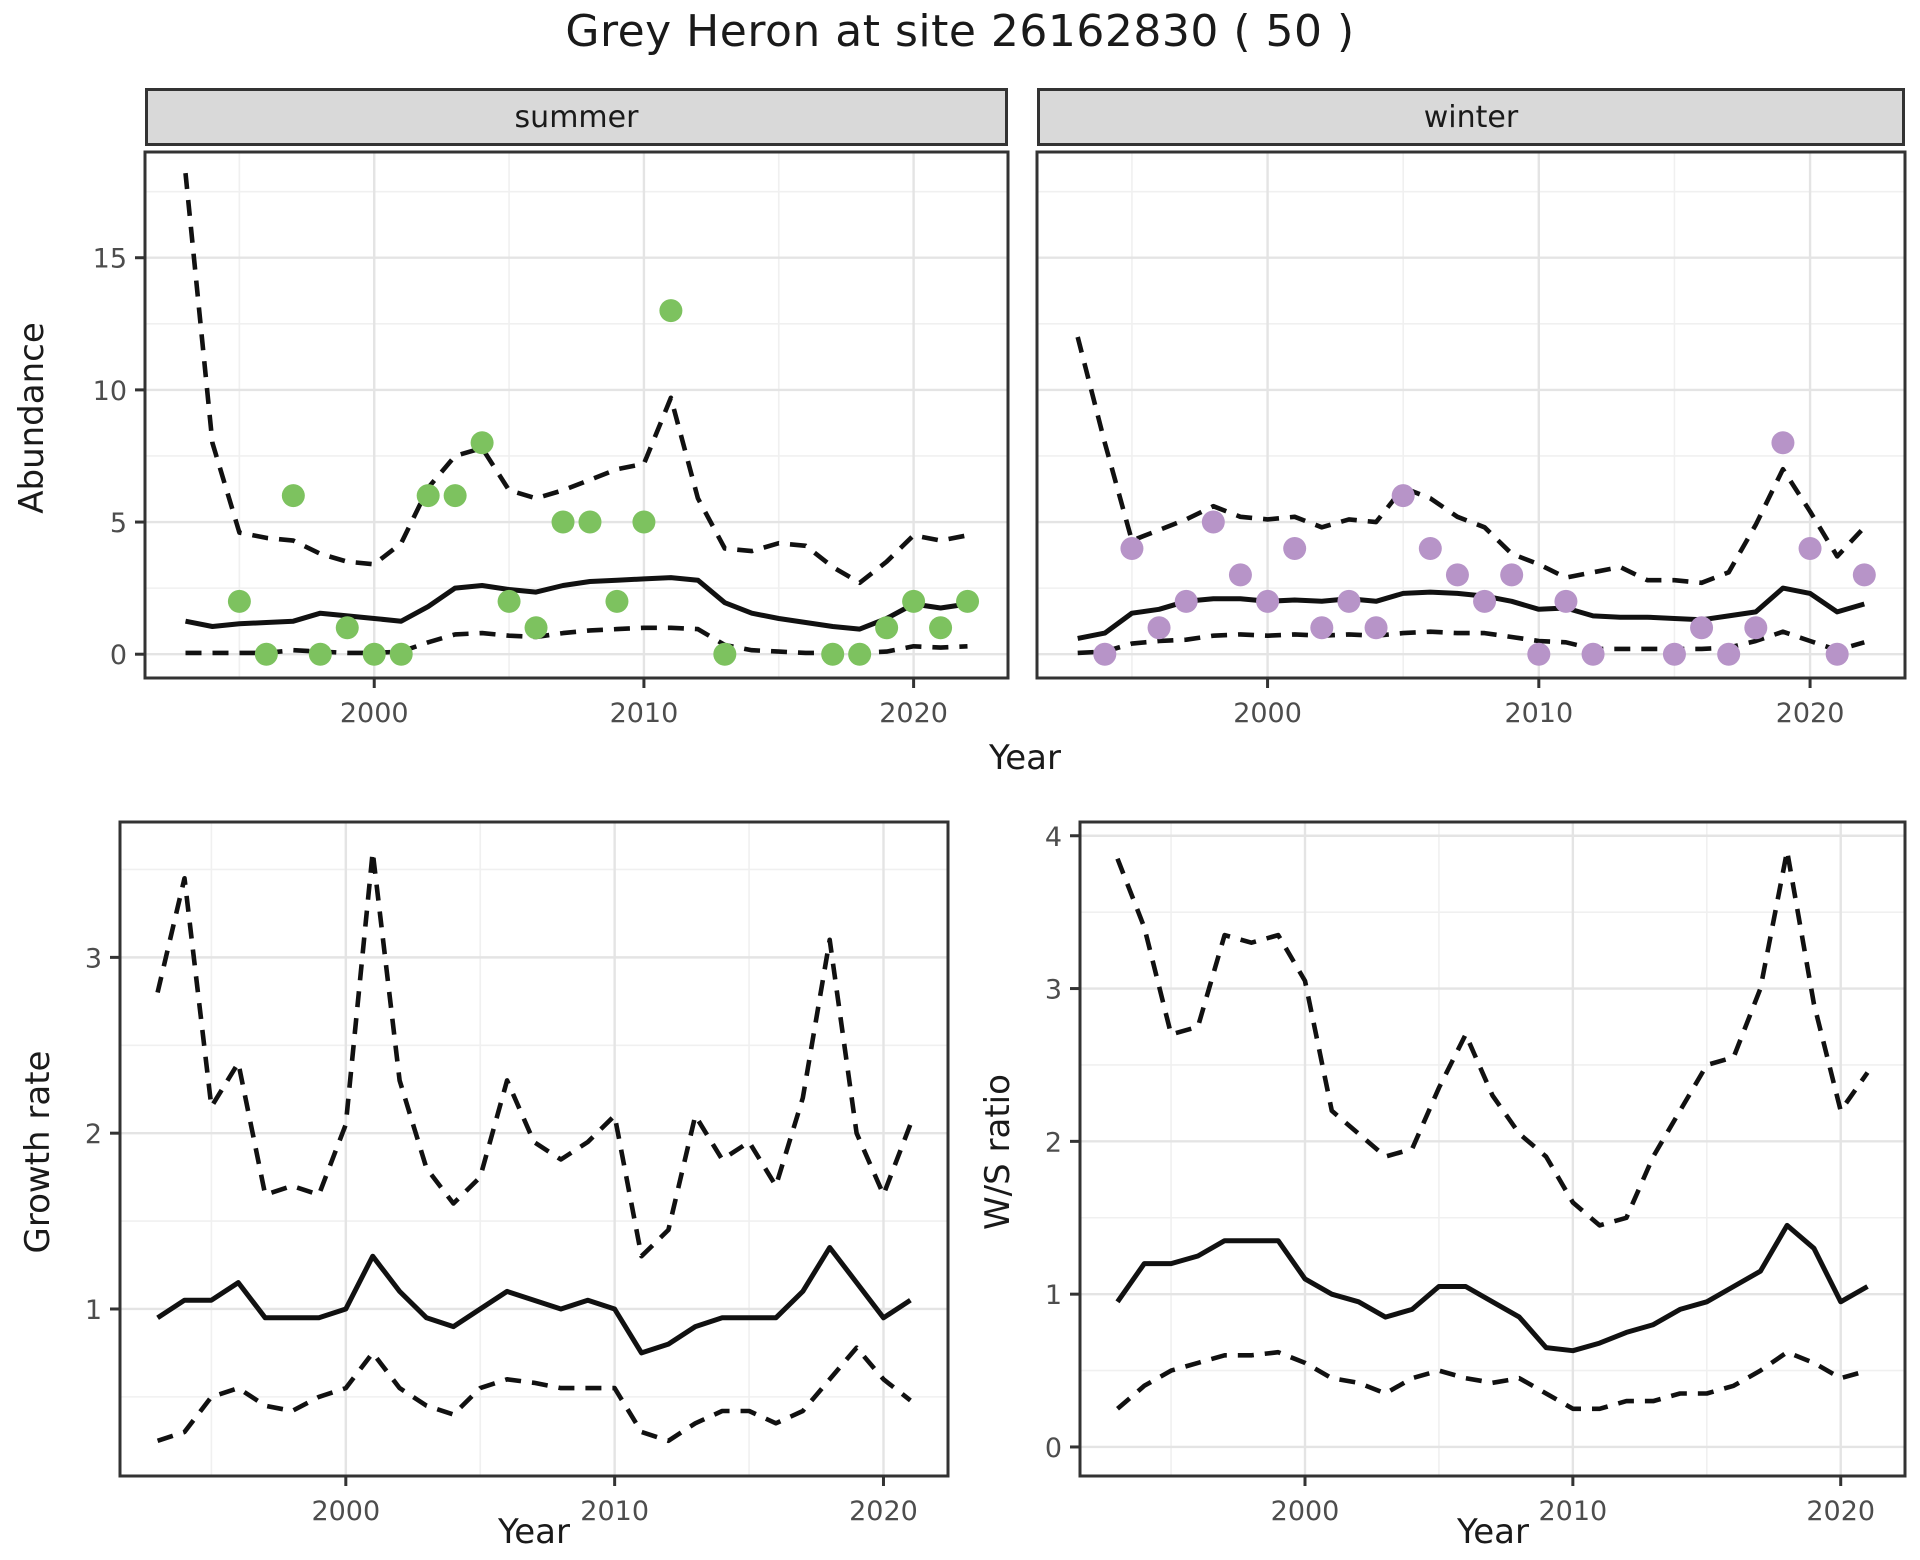  I want to click on lower-ci-line-ws, so click(1492, 1380).